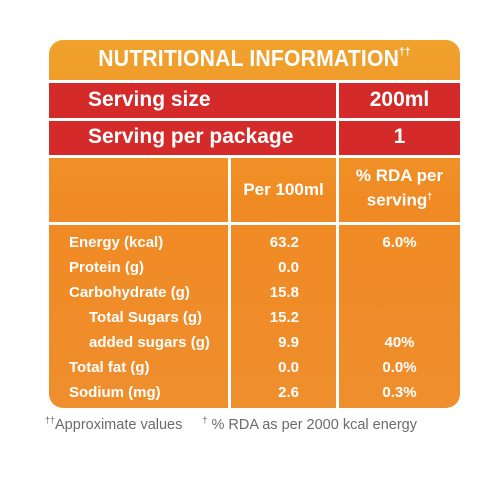  Describe the element at coordinates (430, 196) in the screenshot. I see `column-rda-mark: †` at that location.